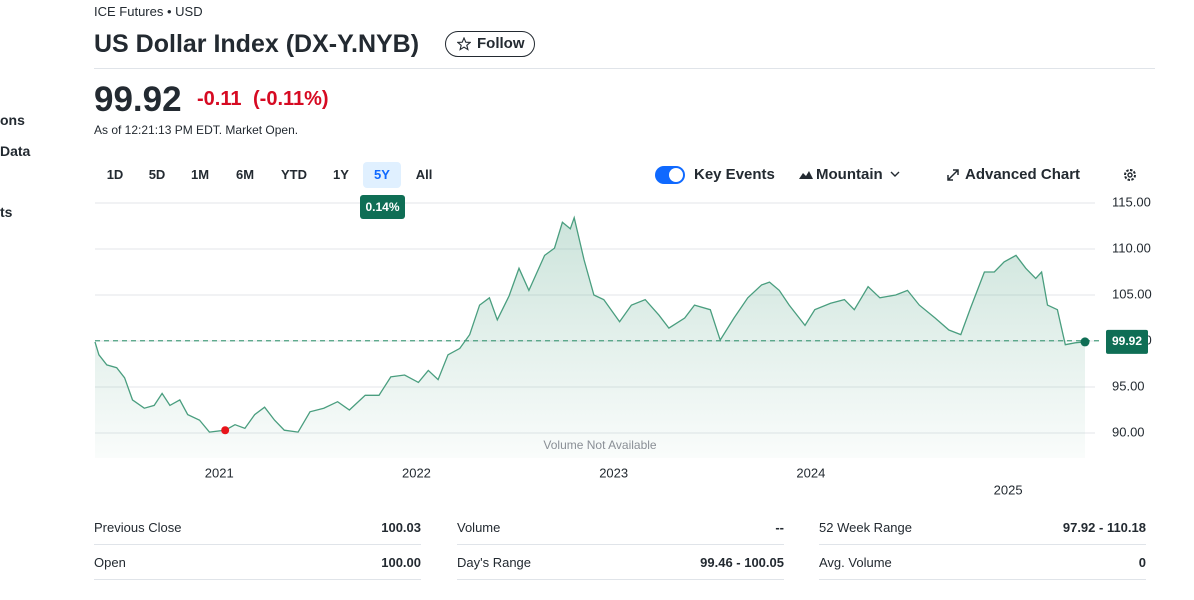 The height and width of the screenshot is (600, 1194). I want to click on y-tick-label: 110.00, so click(1131, 247).